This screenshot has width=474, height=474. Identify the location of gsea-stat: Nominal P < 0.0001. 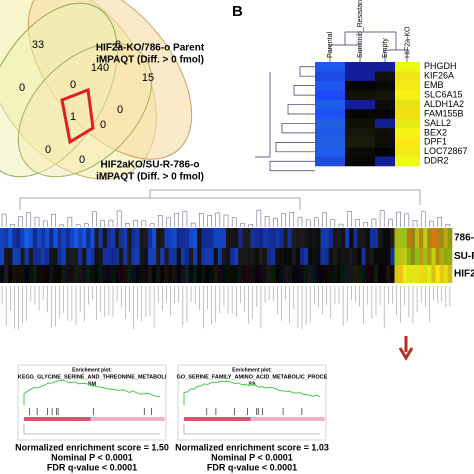
(252, 457).